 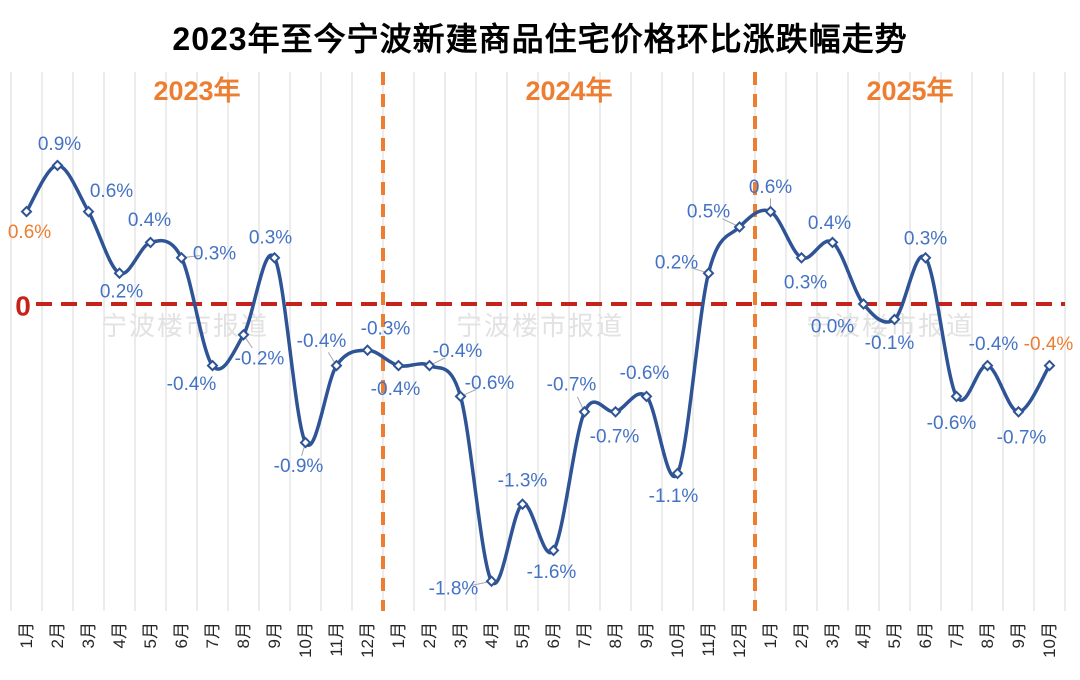 I want to click on data-point-label: 0.9%, so click(x=59, y=144).